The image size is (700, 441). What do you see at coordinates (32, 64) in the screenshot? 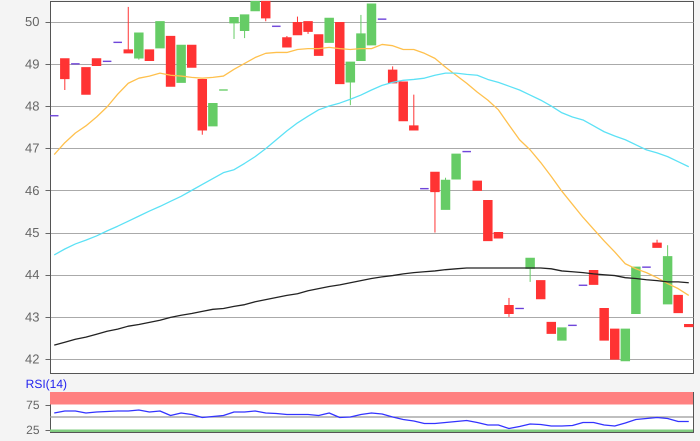
I see `y-tick-label: 49` at bounding box center [32, 64].